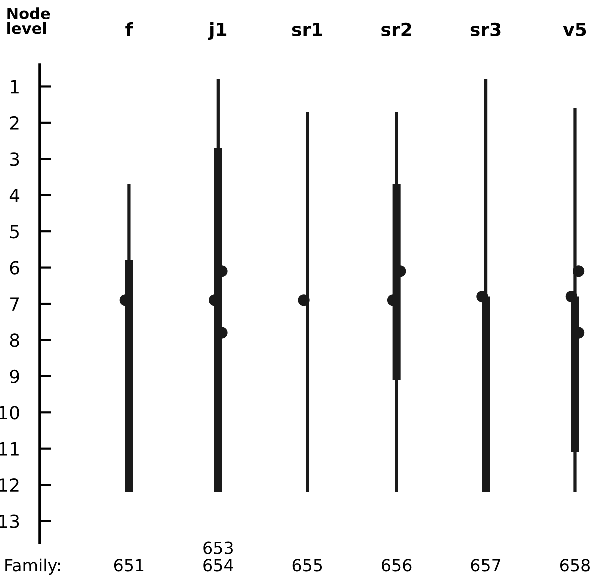 Image resolution: width=602 pixels, height=580 pixels. Describe the element at coordinates (485, 29) in the screenshot. I see `x-tick-label: sr3` at that location.